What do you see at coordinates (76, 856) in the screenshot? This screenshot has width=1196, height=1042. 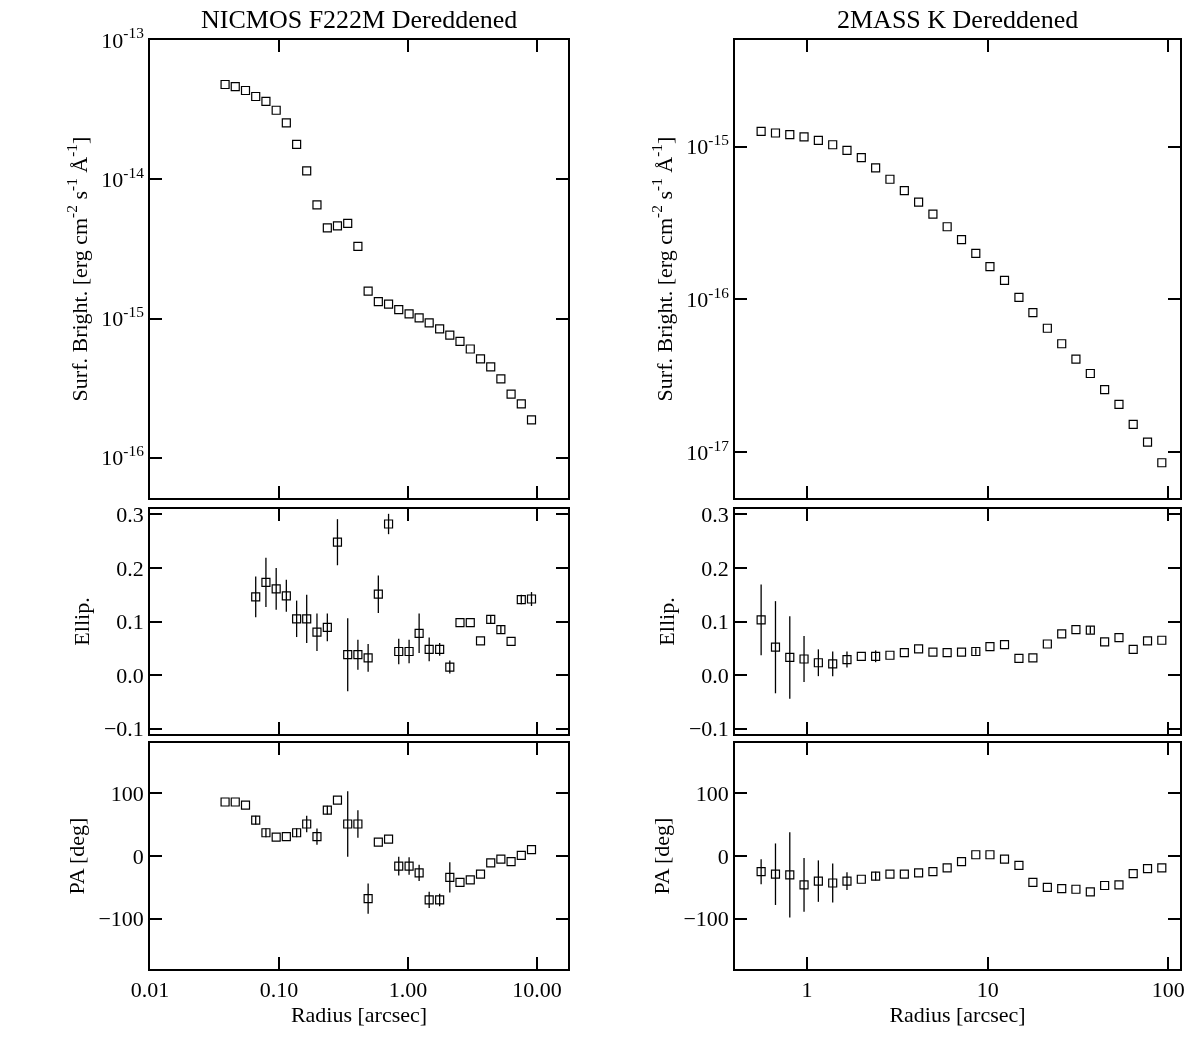 I see `y-axis-title: PA [deg]` at bounding box center [76, 856].